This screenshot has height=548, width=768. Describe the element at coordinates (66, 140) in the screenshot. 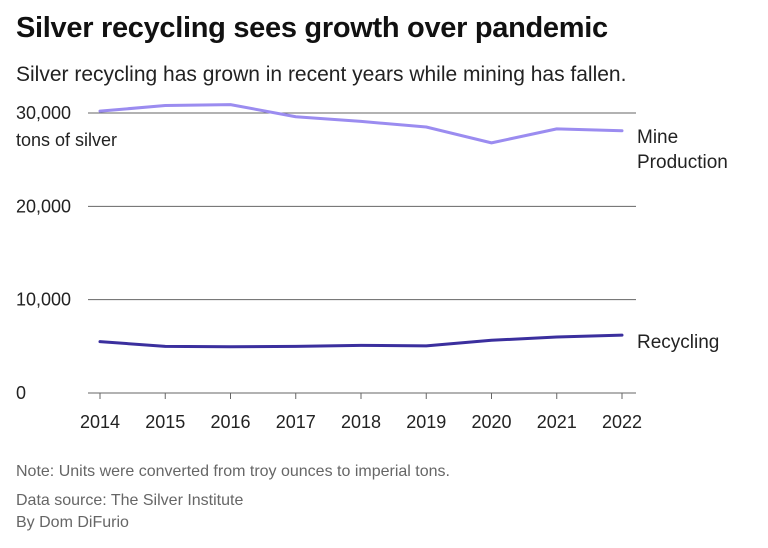

I see `y-axis-label: tons of silver` at that location.